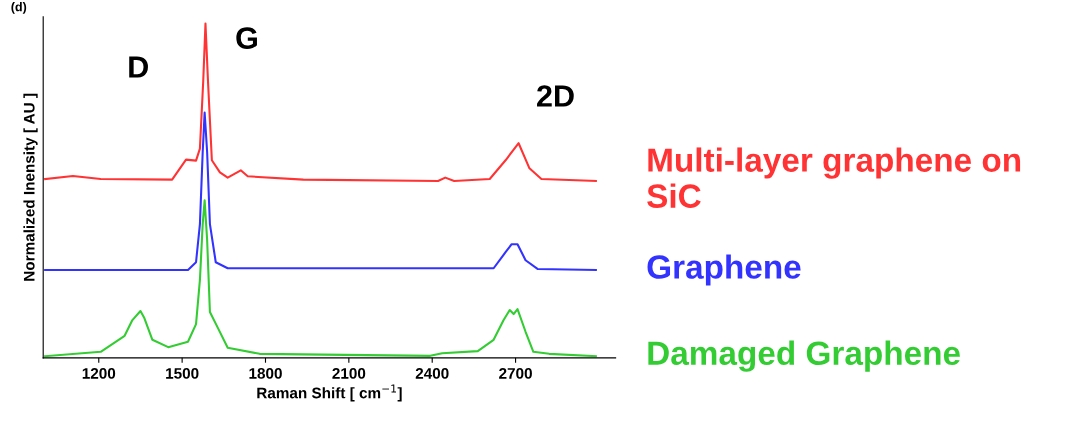 This screenshot has height=421, width=1080. What do you see at coordinates (329, 393) in the screenshot?
I see `x-axis-title: Raman Shift [ cm$^{−1}$]` at bounding box center [329, 393].